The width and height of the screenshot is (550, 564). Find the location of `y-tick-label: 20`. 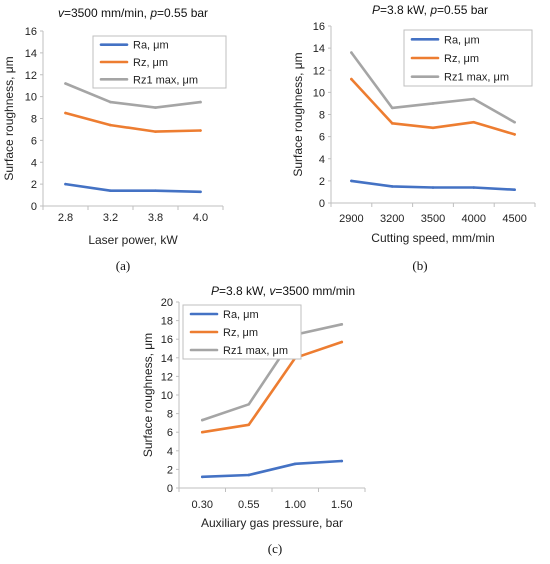

y-tick-label: 20 is located at coordinates (167, 303).